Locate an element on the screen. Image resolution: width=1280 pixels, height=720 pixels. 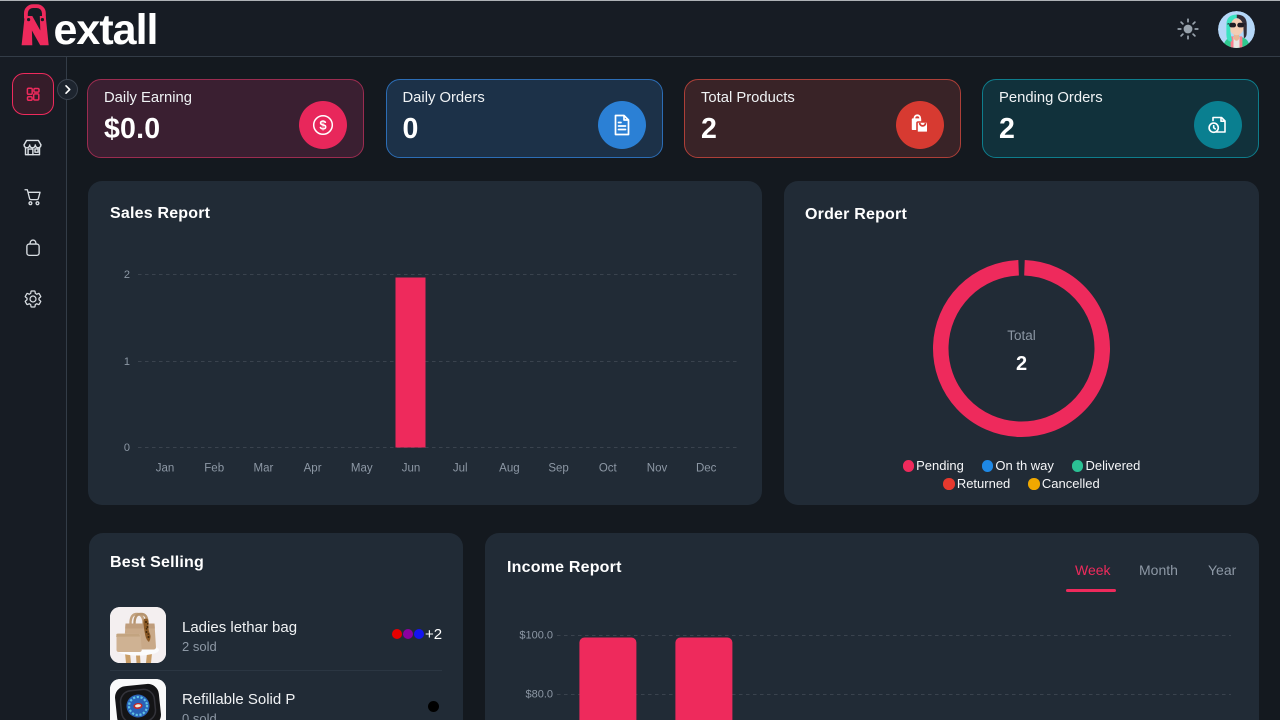
svg-text: Nov is located at coordinates (657, 469).